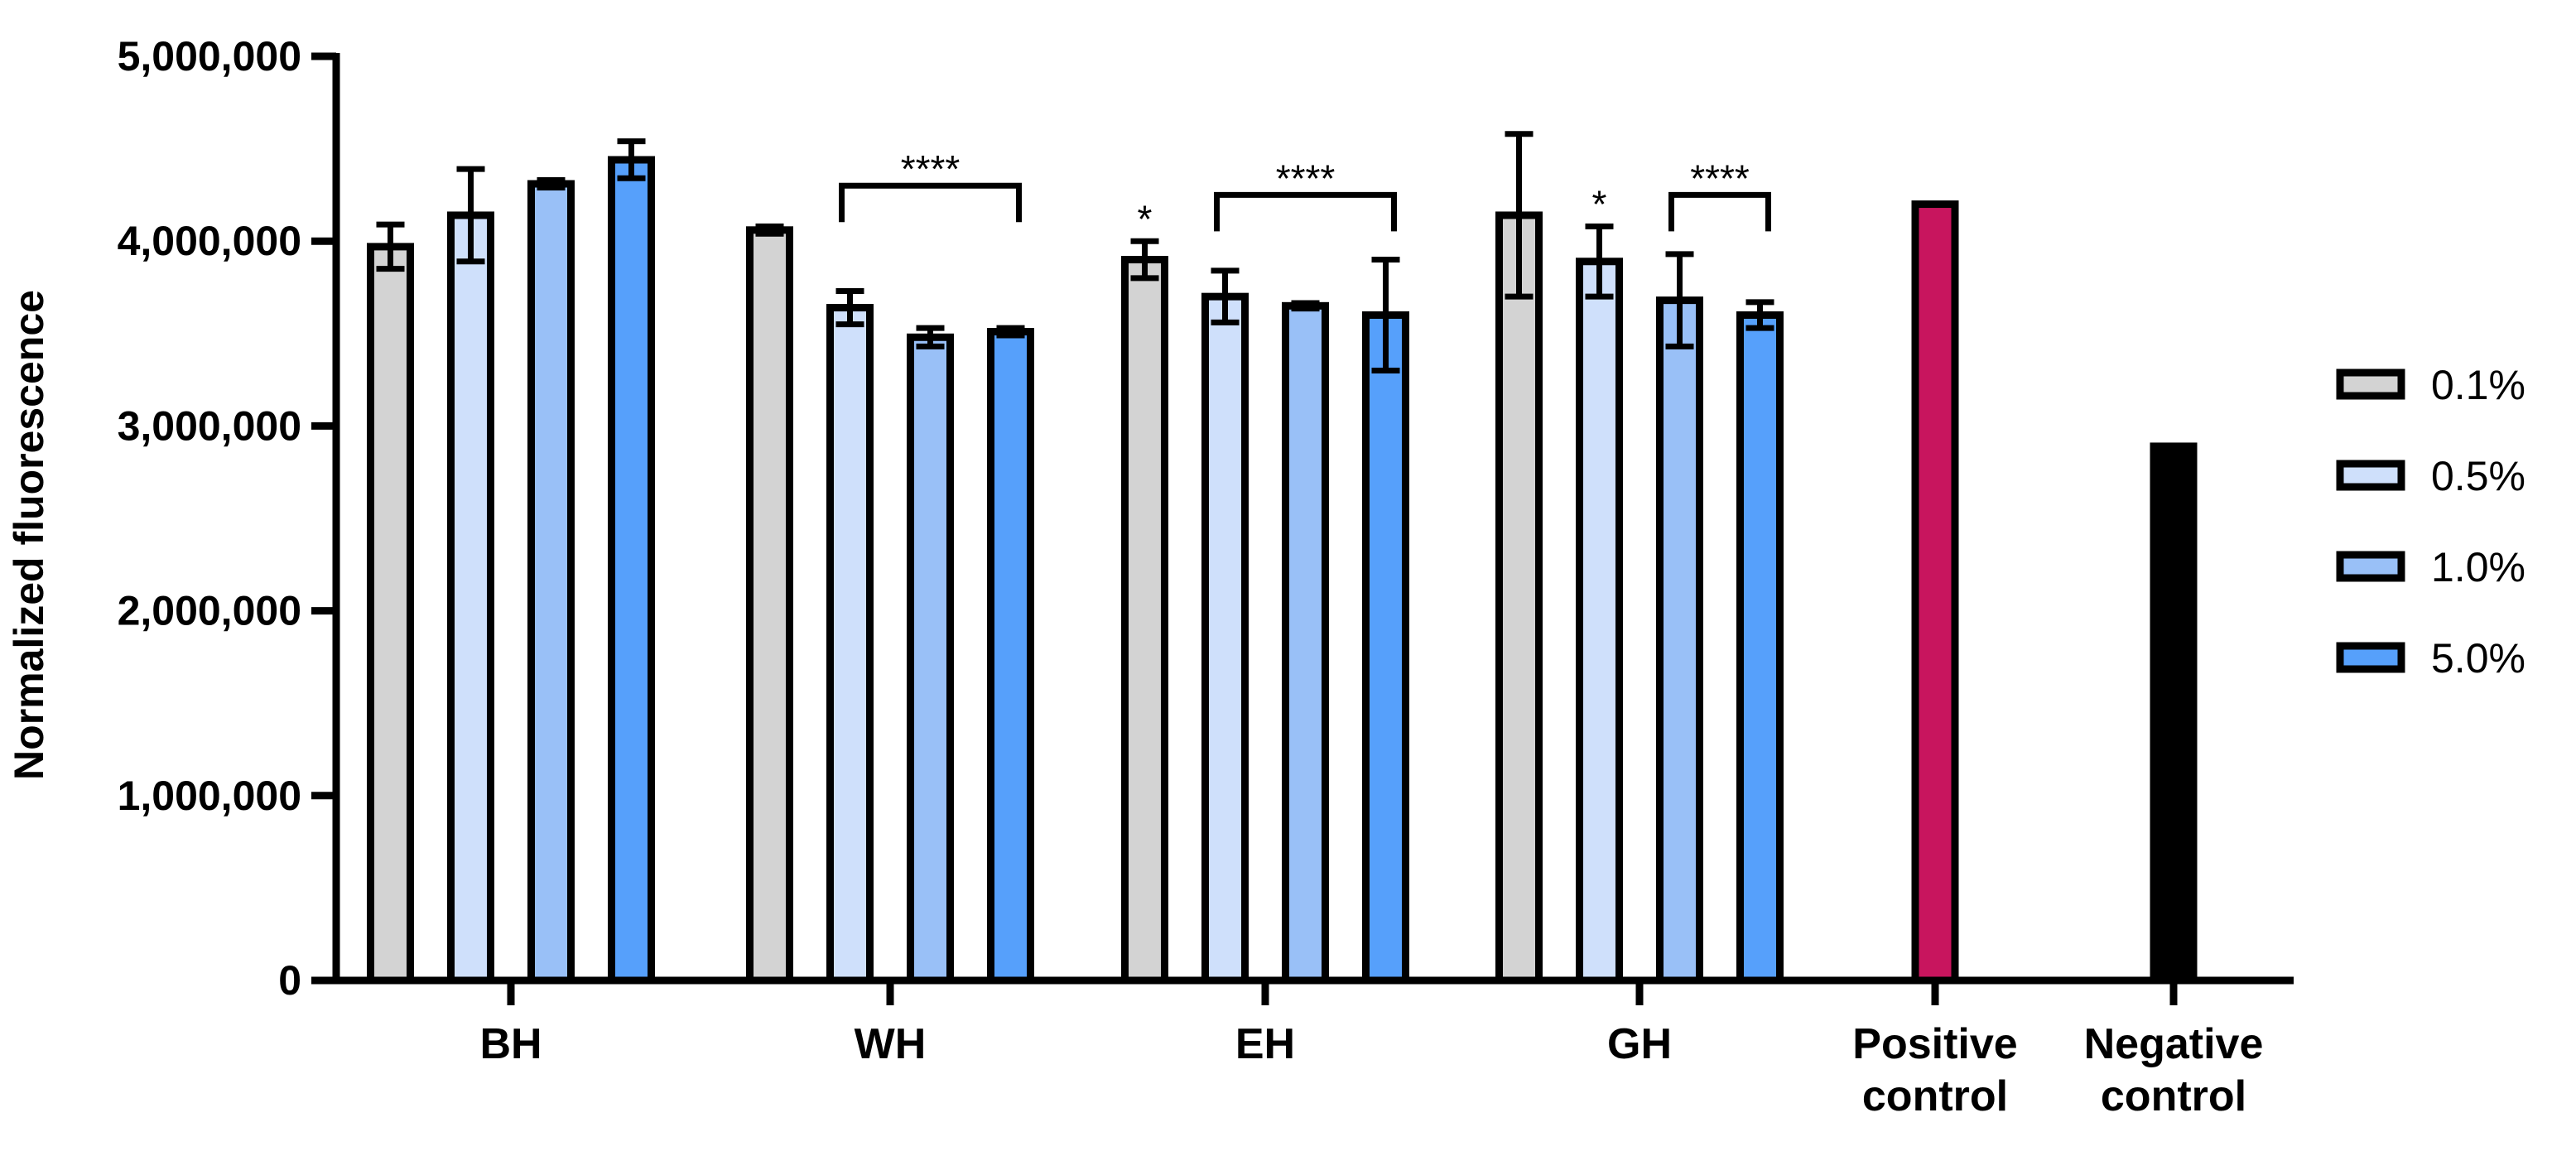 Image resolution: width=2576 pixels, height=1156 pixels. Describe the element at coordinates (2478, 476) in the screenshot. I see `legend-label: 0.5%` at that location.